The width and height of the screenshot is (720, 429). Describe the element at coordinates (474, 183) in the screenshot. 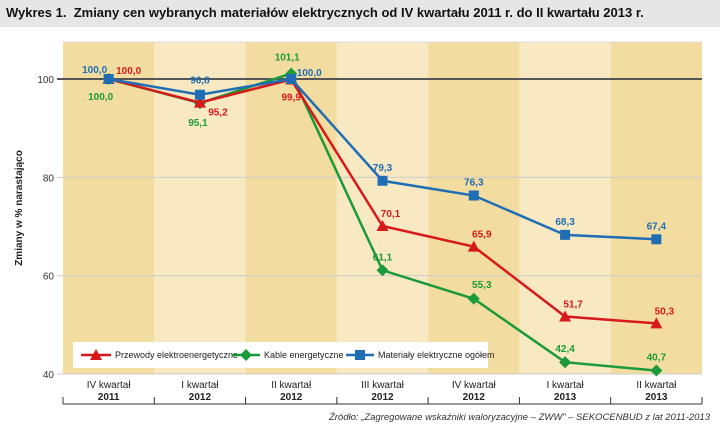

I see `data-label: 76,3` at that location.